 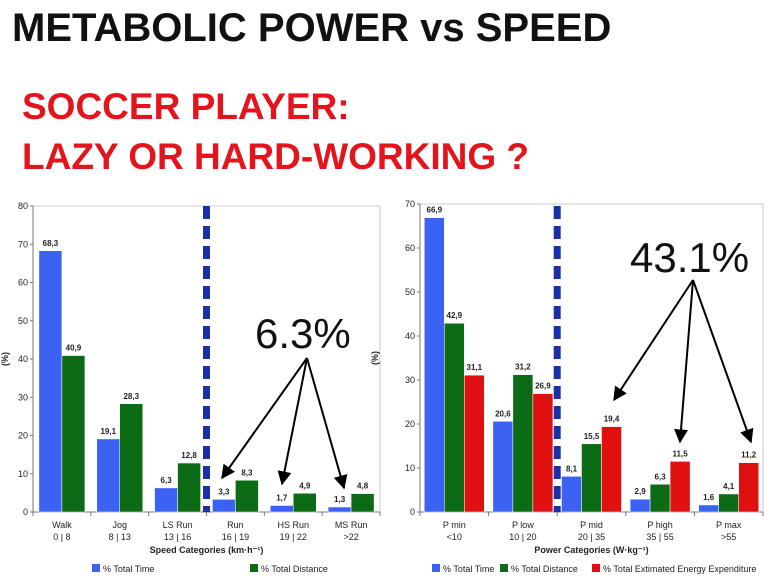 What do you see at coordinates (186, 106) in the screenshot?
I see `slide-subtitle-line-1: SOCCER PLAYER:` at bounding box center [186, 106].